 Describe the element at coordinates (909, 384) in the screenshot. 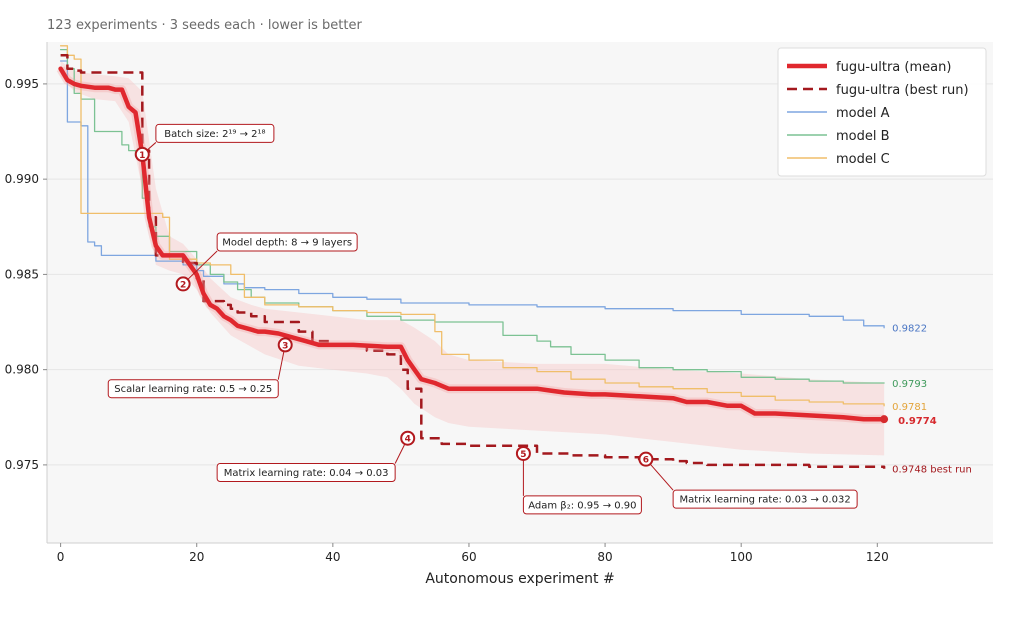

I see `end-value-label: 0.9793` at that location.